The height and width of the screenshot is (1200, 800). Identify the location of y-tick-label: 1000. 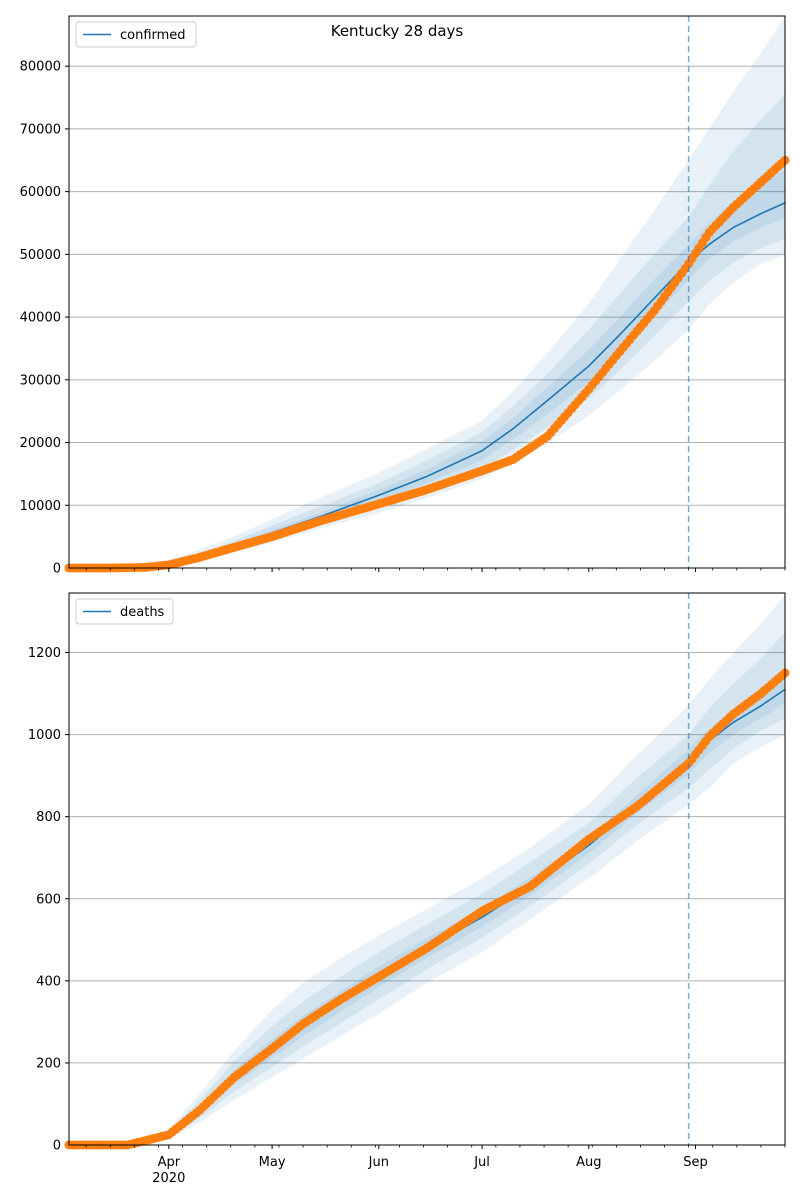
(44, 735).